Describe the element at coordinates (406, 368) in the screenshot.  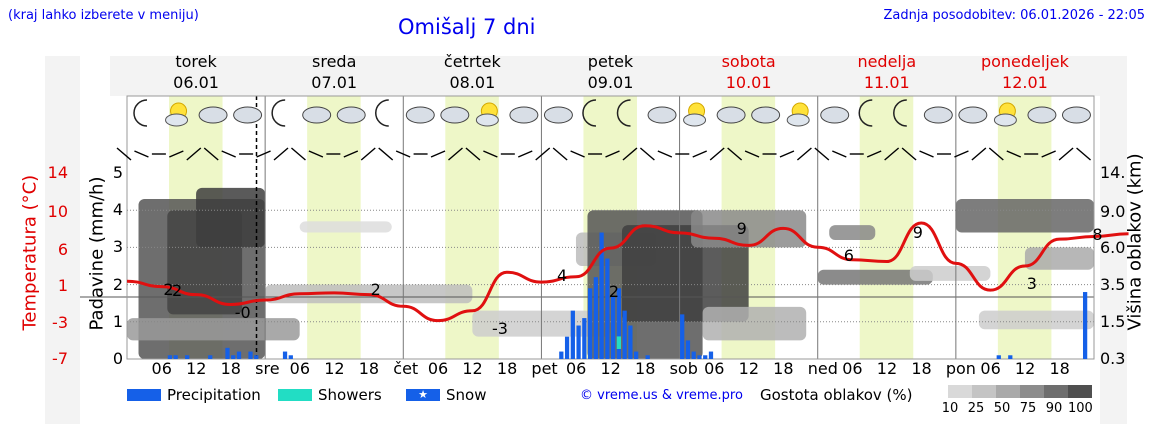
I see `hour-label: čet` at that location.